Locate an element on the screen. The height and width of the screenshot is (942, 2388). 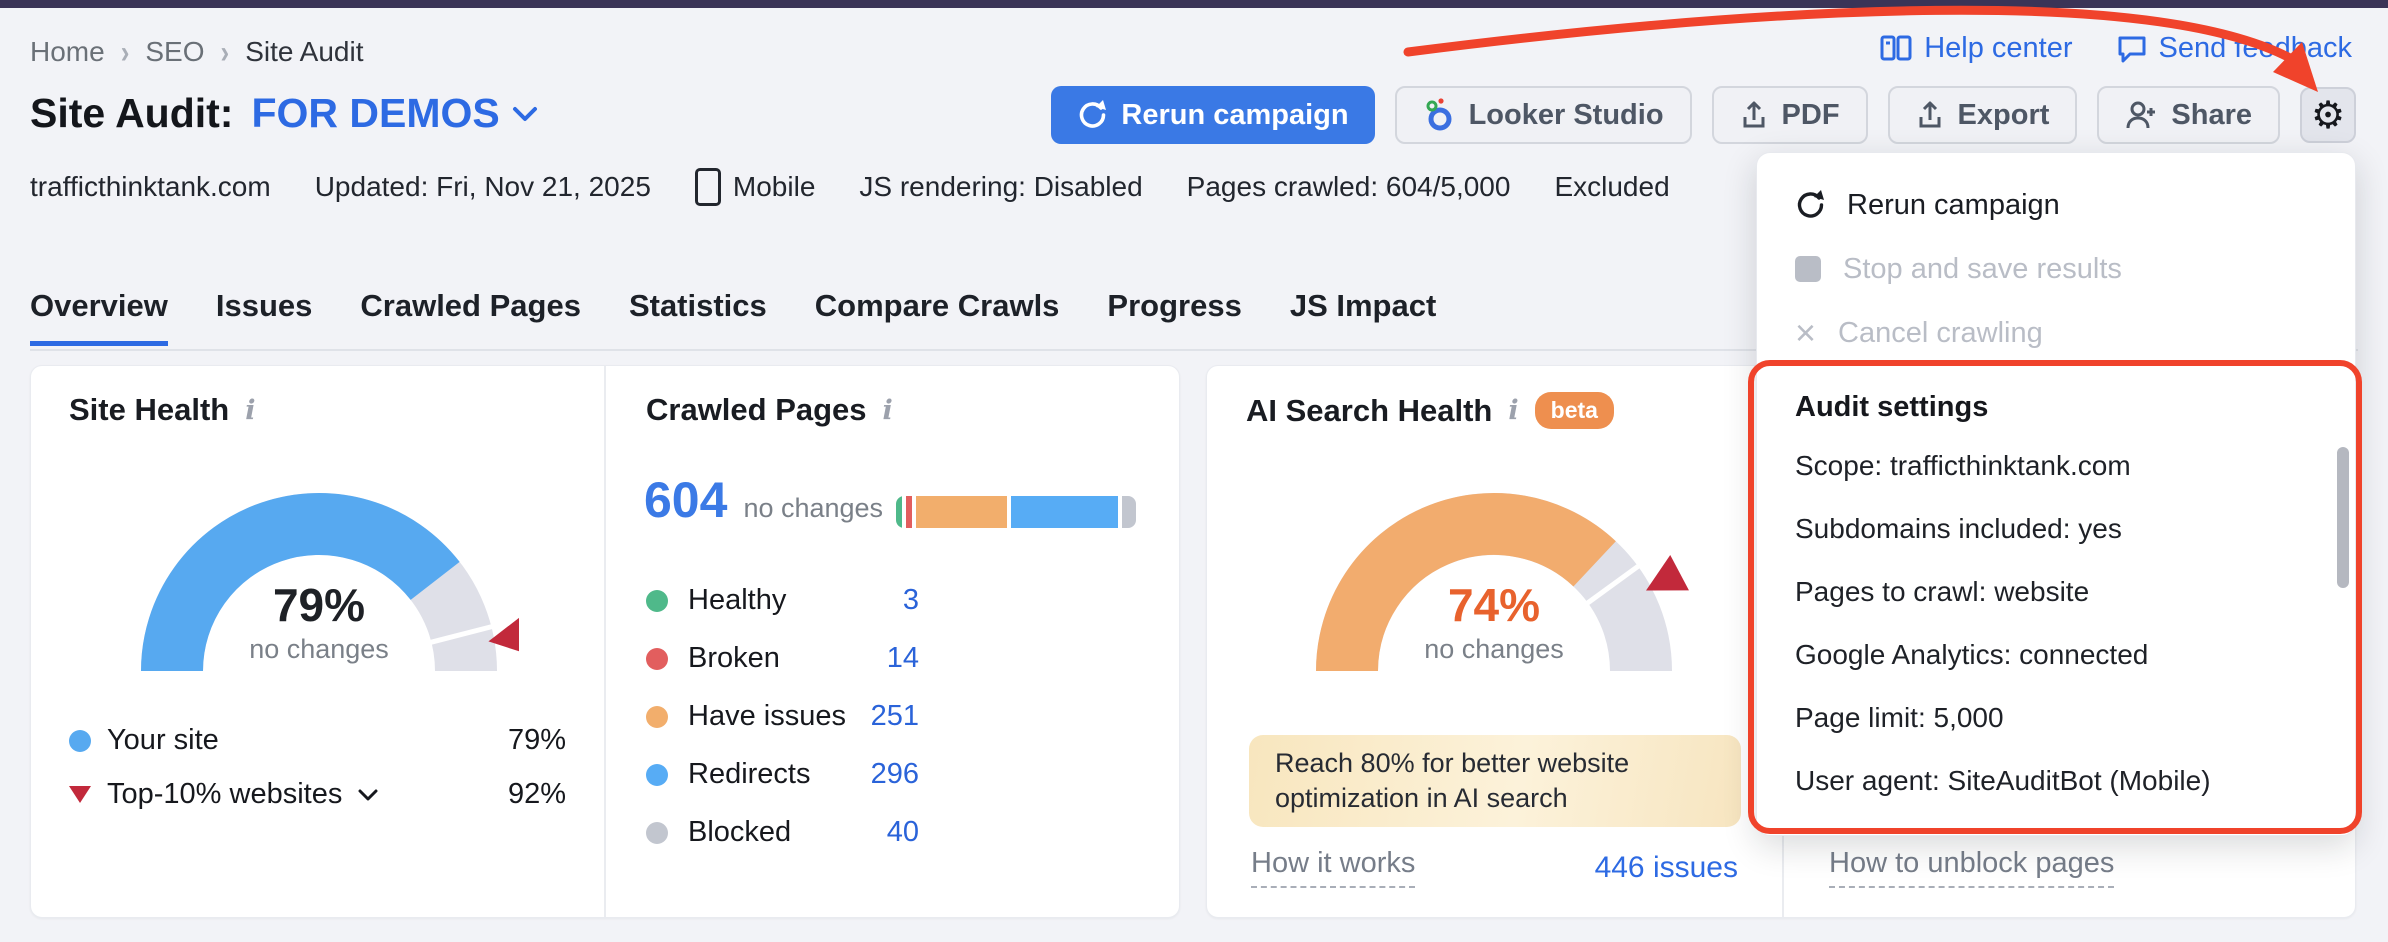
ai-search-change: no changes is located at coordinates (1494, 649).